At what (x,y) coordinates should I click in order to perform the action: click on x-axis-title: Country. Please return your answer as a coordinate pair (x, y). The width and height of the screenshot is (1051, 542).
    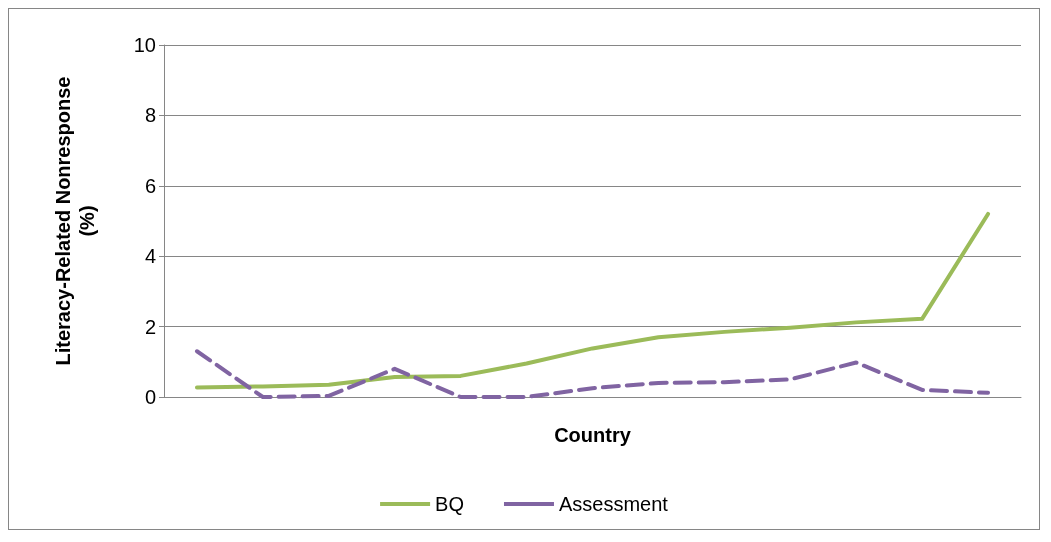
    Looking at the image, I should click on (593, 435).